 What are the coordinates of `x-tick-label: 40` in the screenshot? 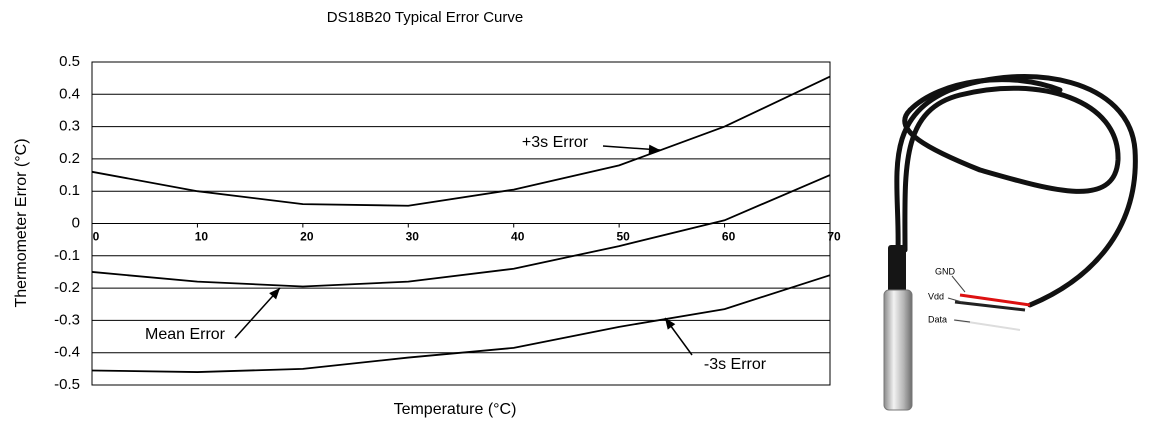 It's located at (518, 237).